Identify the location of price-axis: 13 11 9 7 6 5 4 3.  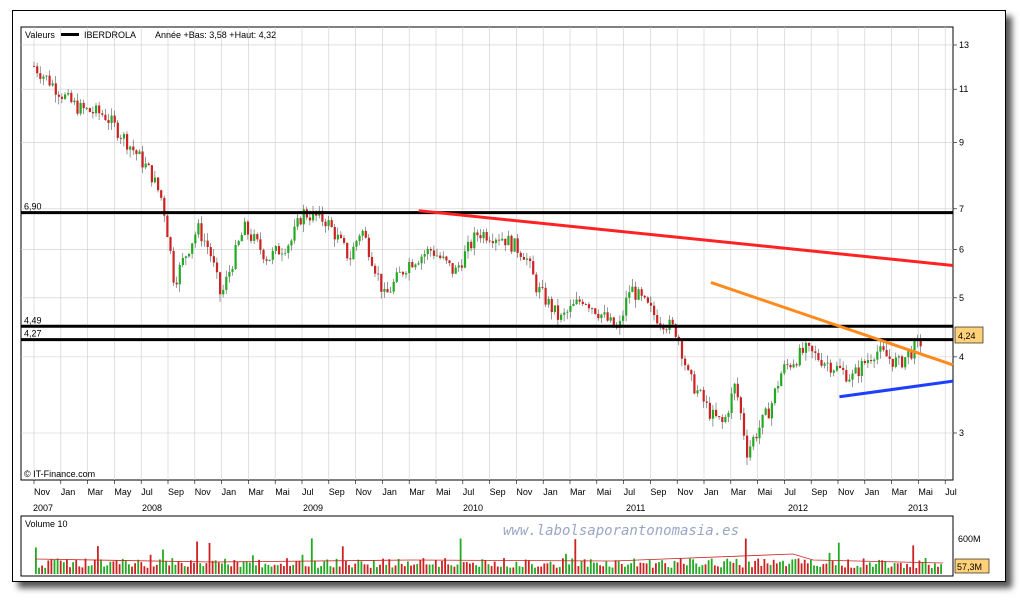
(961, 239).